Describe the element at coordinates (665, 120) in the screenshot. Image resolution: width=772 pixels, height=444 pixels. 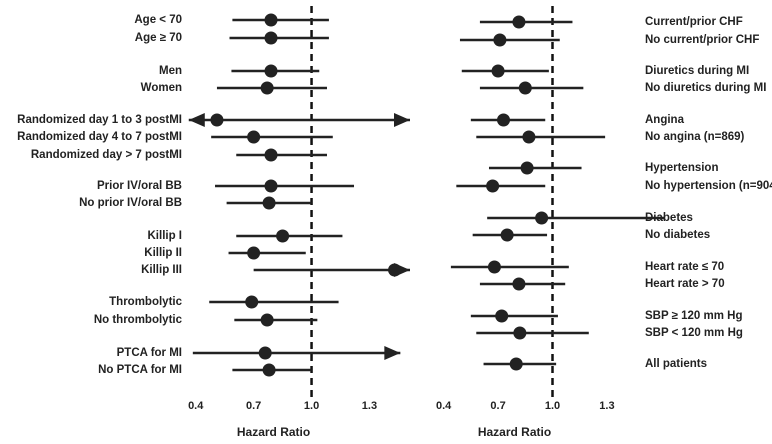
I see `row-label: Angina` at that location.